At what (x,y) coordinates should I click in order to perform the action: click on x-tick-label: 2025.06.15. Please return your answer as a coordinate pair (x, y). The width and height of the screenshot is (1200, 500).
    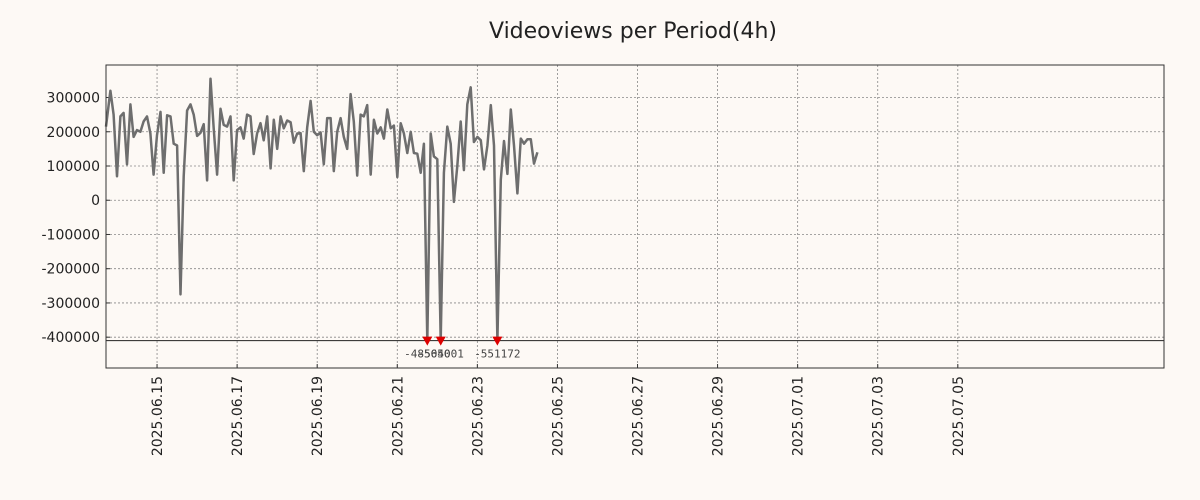
    Looking at the image, I should click on (158, 416).